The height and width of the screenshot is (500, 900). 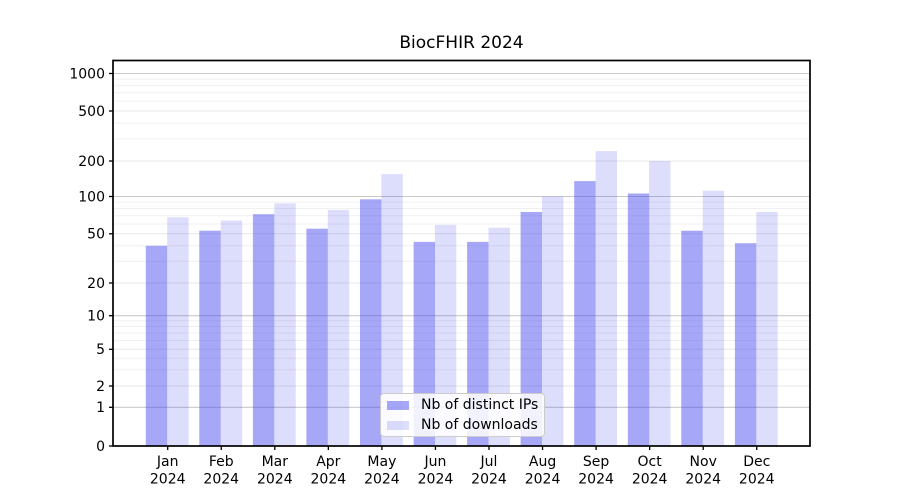 What do you see at coordinates (156, 345) in the screenshot?
I see `bar-distinct-ips-jan` at bounding box center [156, 345].